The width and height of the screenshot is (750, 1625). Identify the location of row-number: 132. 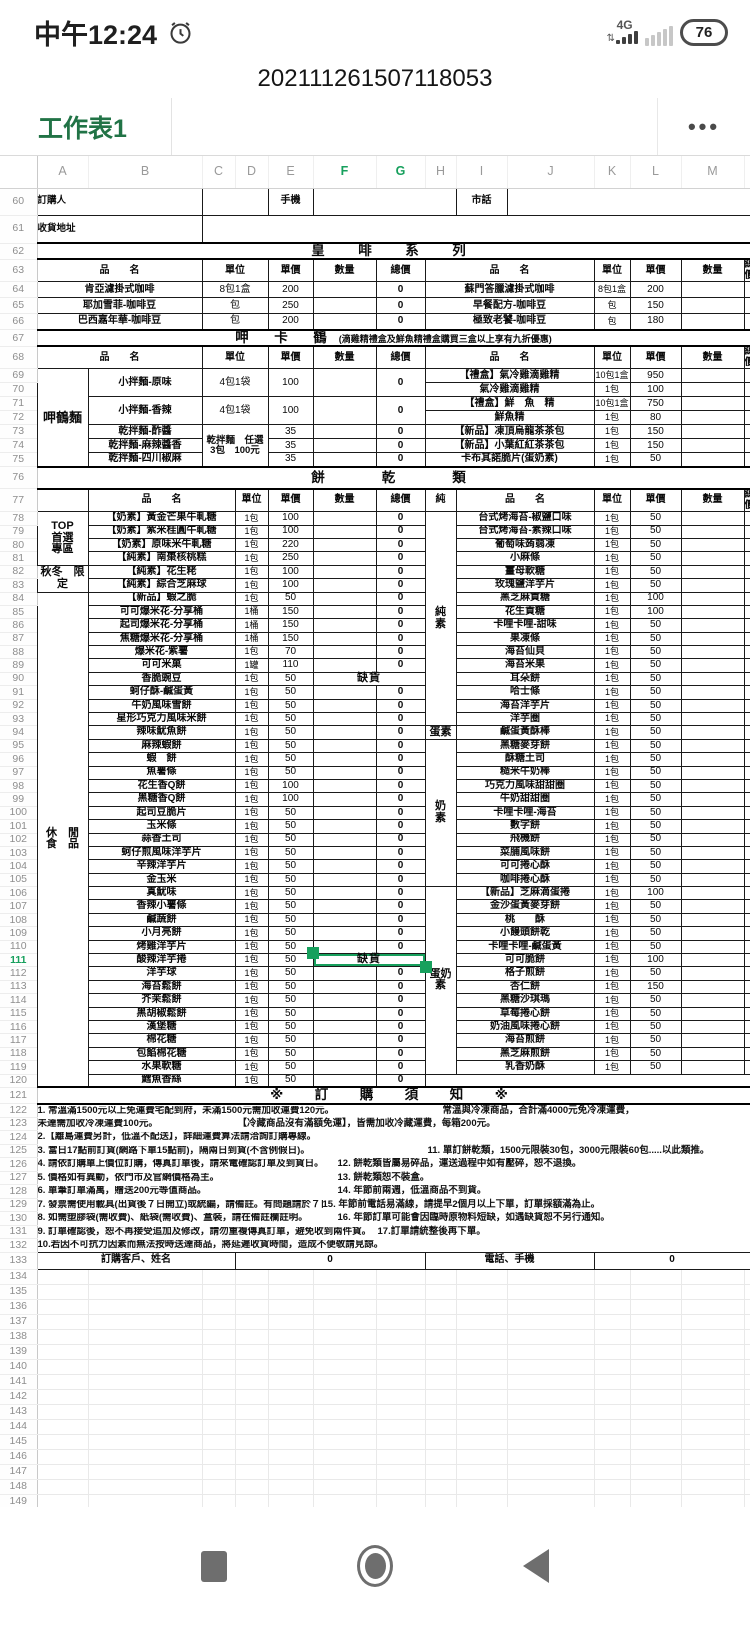
(19, 1245).